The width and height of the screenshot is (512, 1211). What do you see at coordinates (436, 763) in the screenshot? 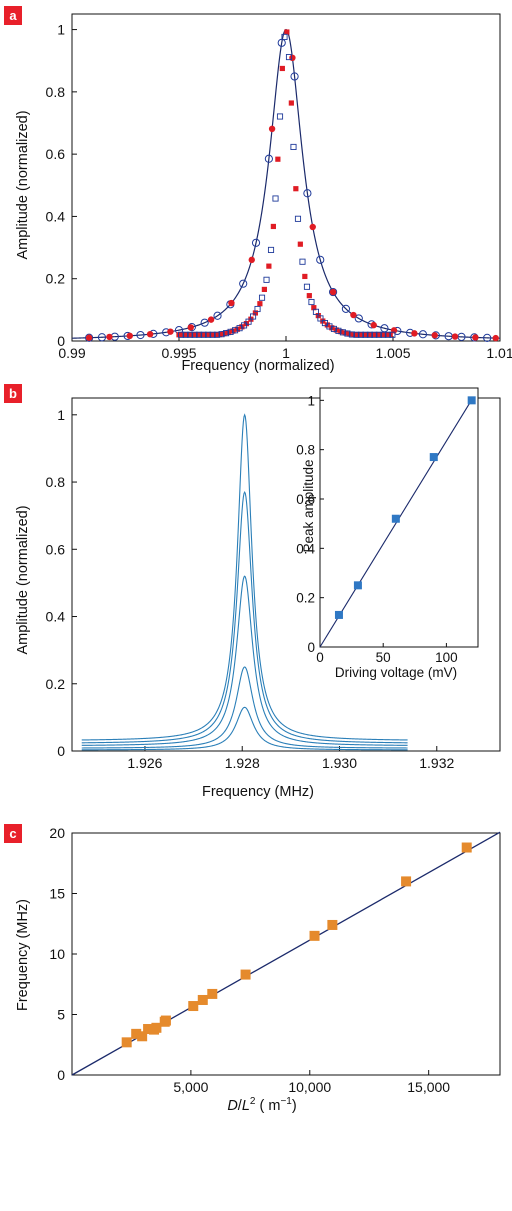
I see `x-tick-label: 1.932` at bounding box center [436, 763].